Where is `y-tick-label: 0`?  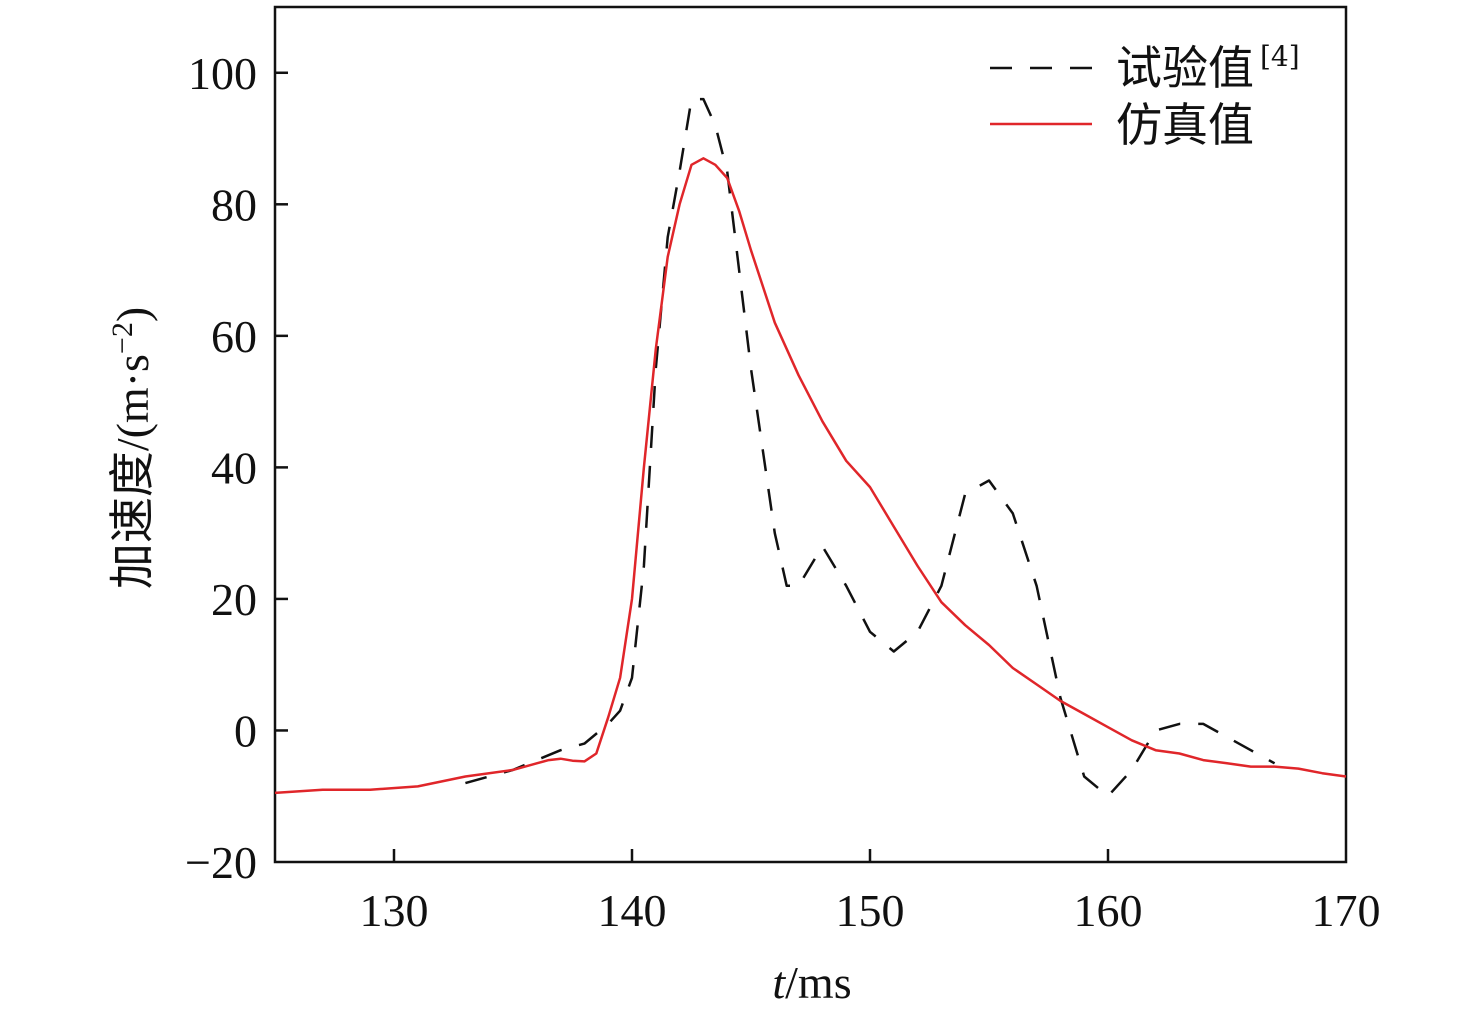 y-tick-label: 0 is located at coordinates (245, 730).